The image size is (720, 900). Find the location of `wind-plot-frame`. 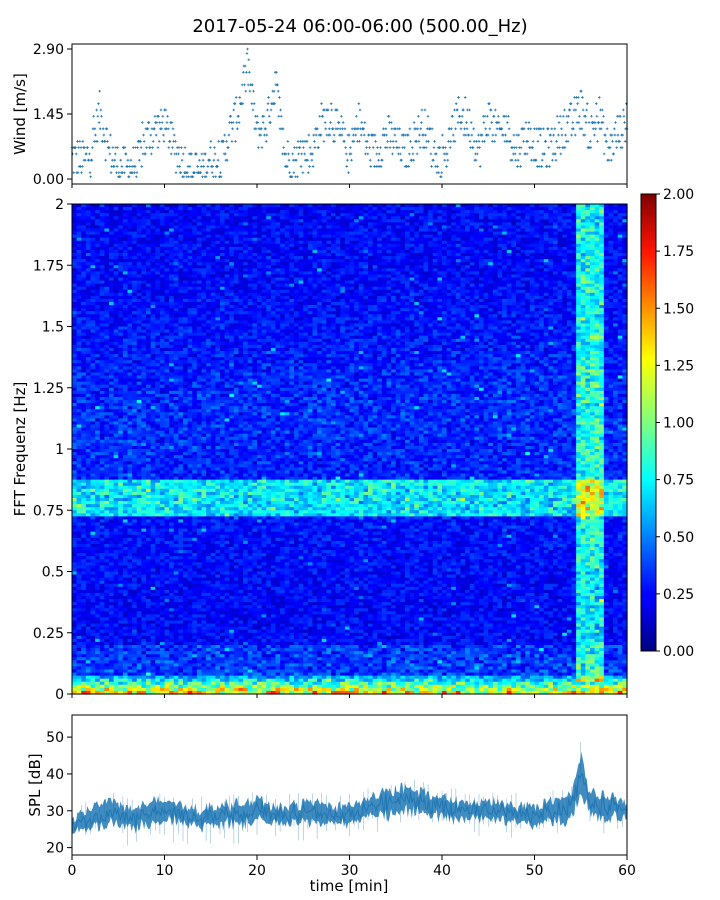

wind-plot-frame is located at coordinates (349, 114).